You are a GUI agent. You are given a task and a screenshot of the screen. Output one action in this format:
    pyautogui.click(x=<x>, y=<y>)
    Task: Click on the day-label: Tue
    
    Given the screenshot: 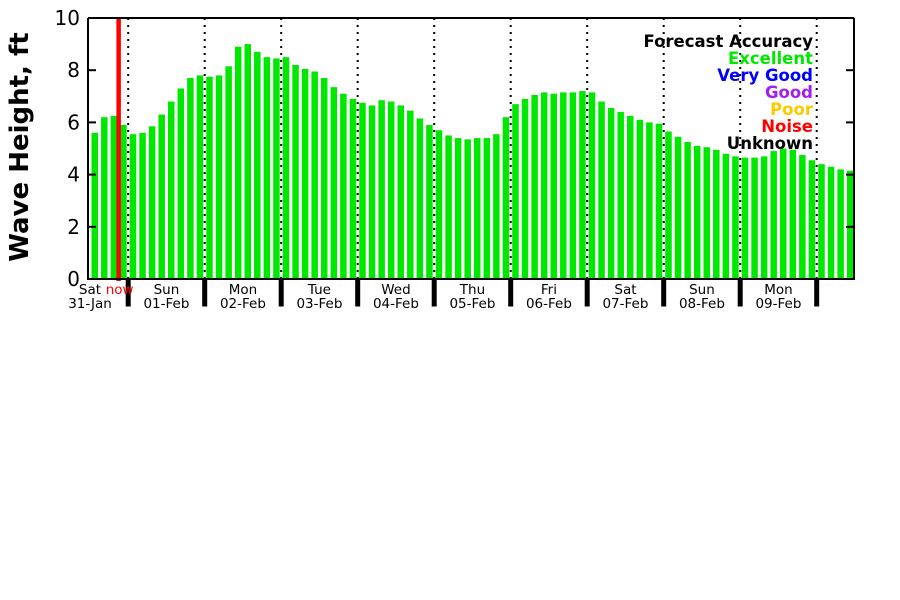 What is the action you would take?
    pyautogui.click(x=319, y=290)
    